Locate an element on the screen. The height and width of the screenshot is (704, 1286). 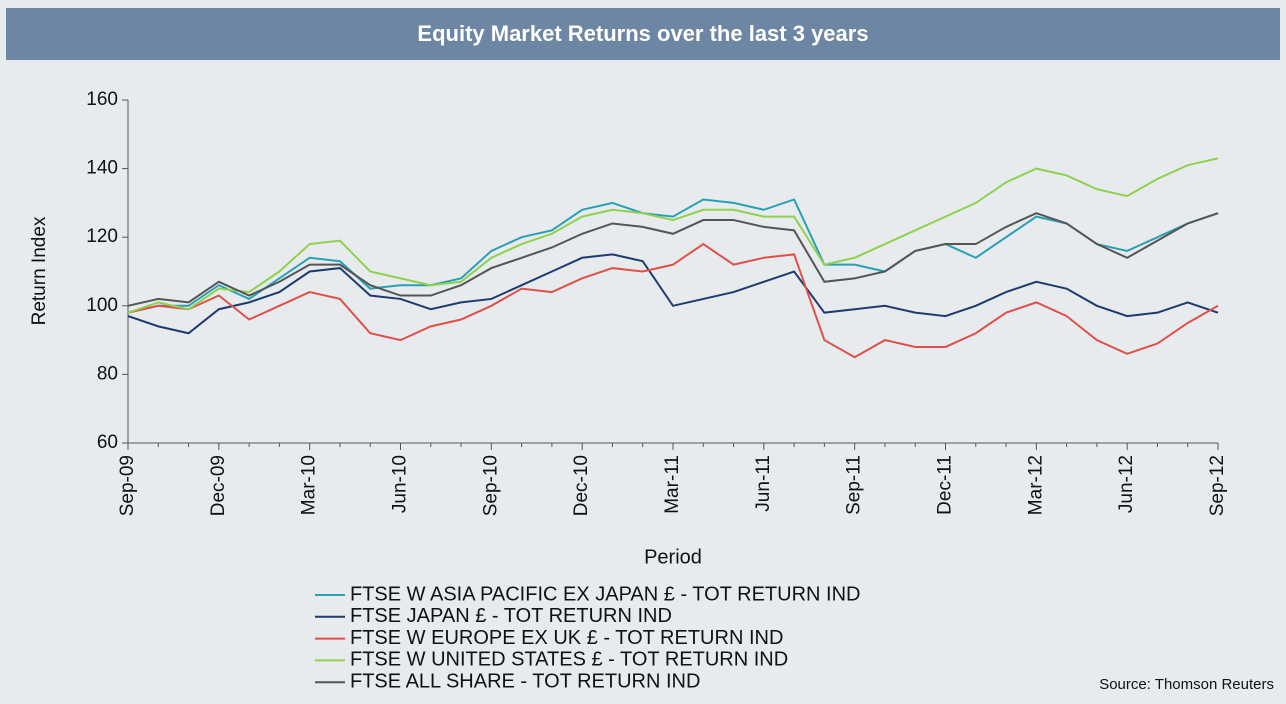
legend-label: FTSE W UNITED STATES £ - TOT RETURN IND is located at coordinates (569, 660).